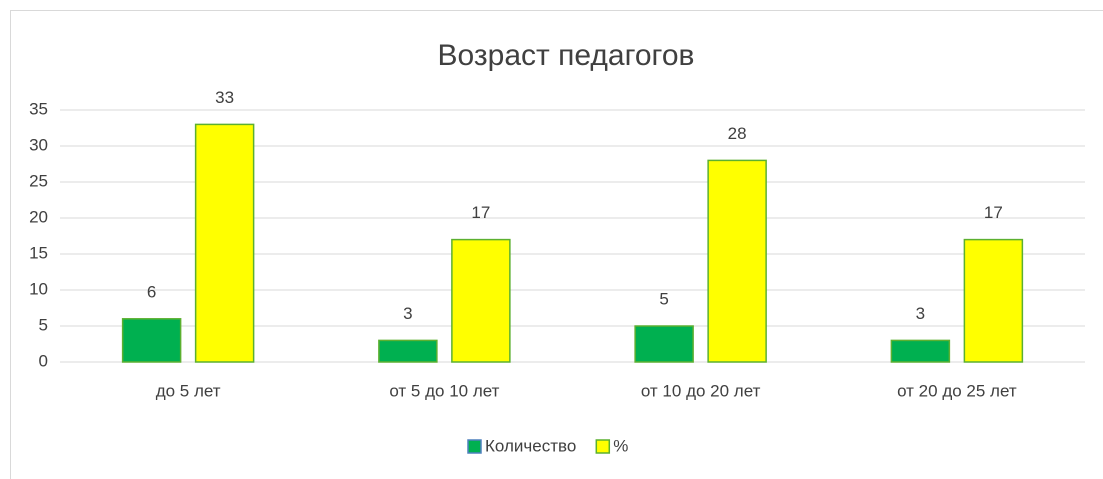 The height and width of the screenshot is (479, 1103). I want to click on x-tick-label: от 10 до 20 лет, so click(701, 390).